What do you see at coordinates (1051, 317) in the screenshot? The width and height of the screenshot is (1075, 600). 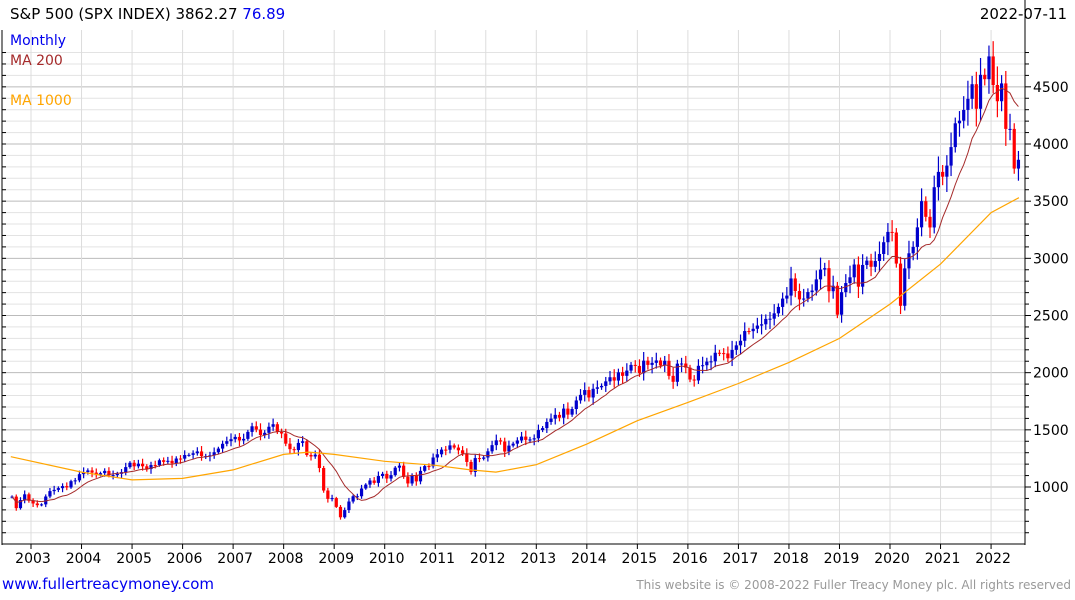 I see `y-tick-label: 2500` at bounding box center [1051, 317].